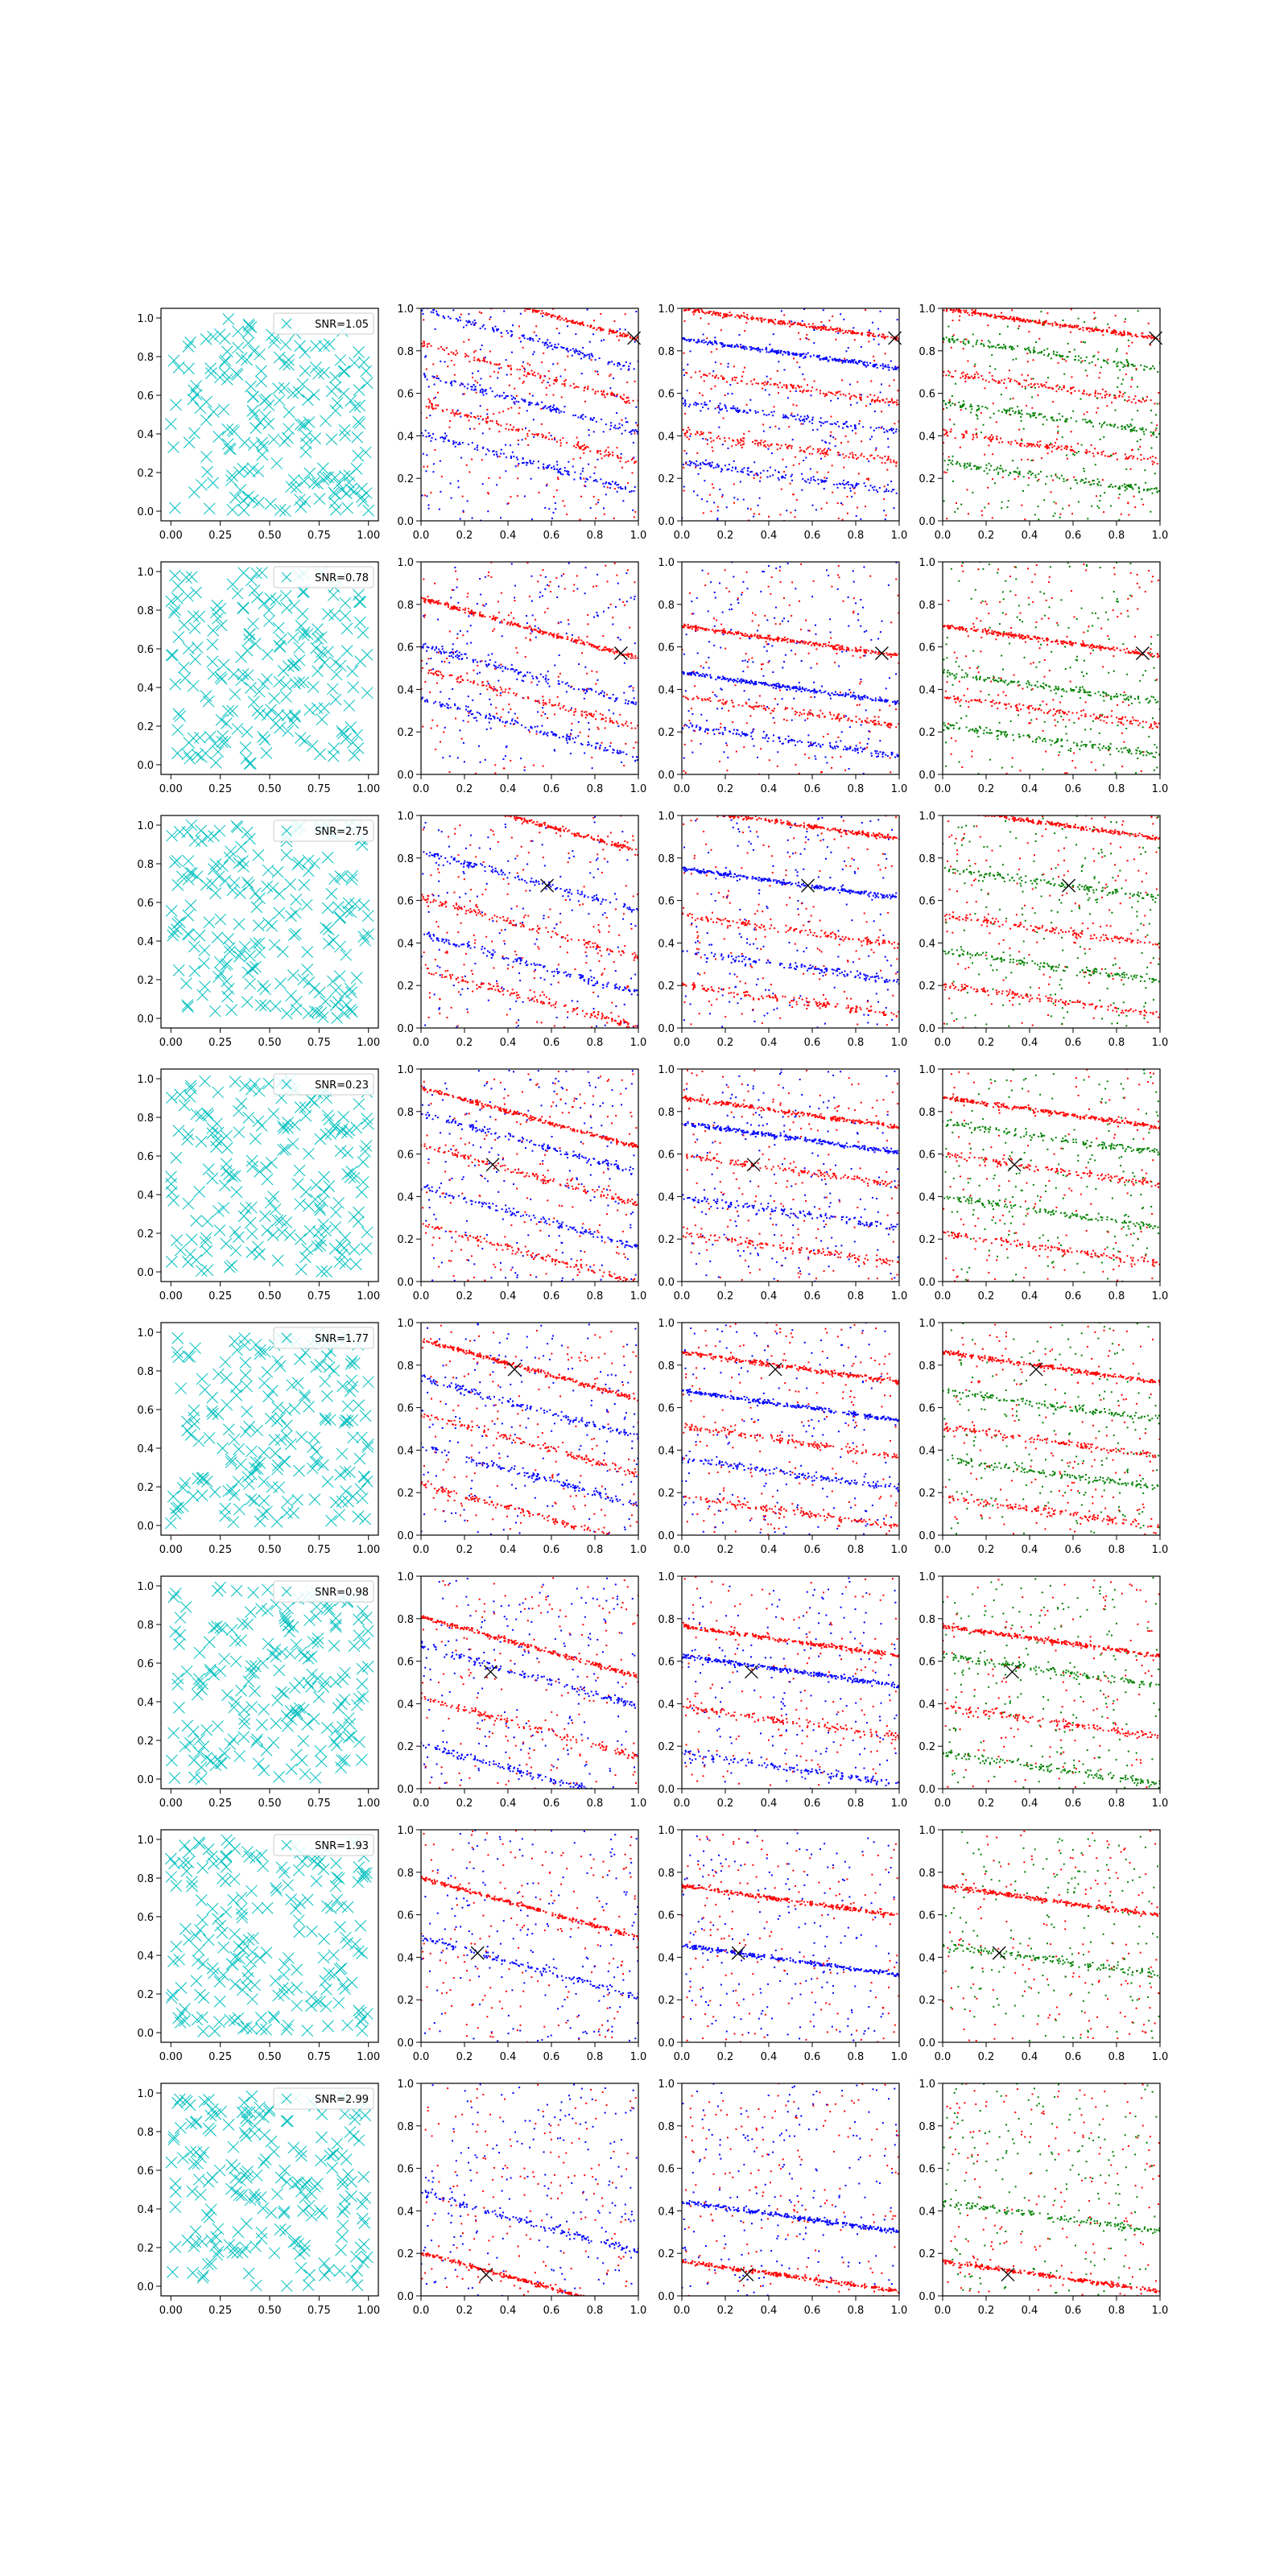 Image resolution: width=1288 pixels, height=2576 pixels. What do you see at coordinates (529, 668) in the screenshot?
I see `point-layer` at bounding box center [529, 668].